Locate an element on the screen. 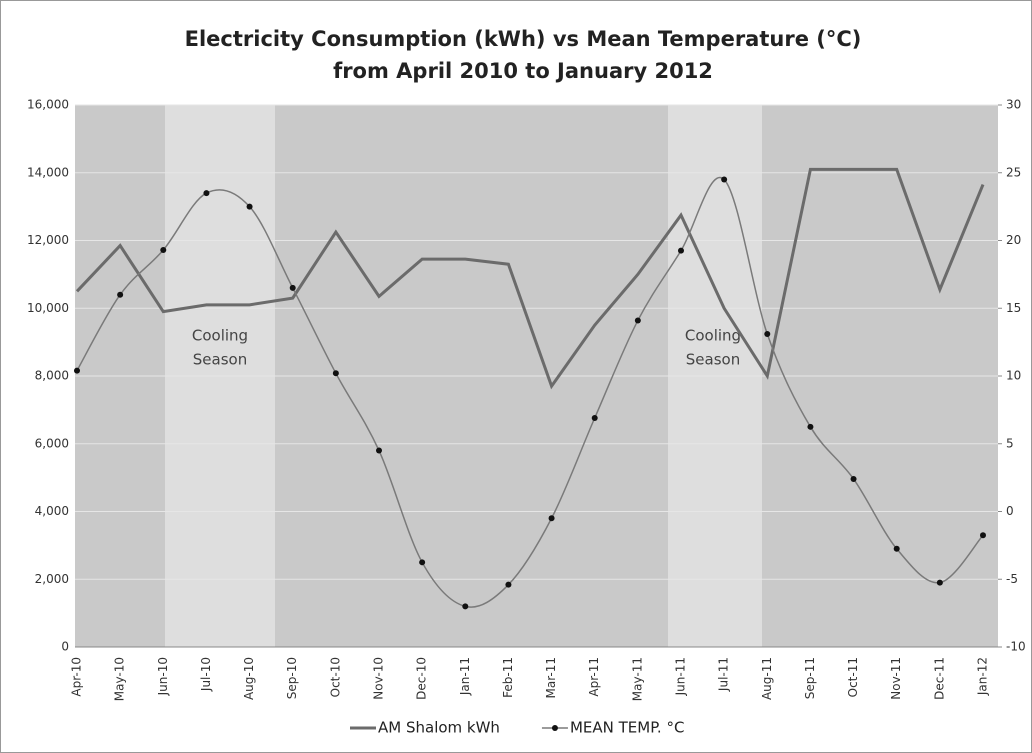 This screenshot has width=1032, height=753. y-tick-label: 6,000 is located at coordinates (52, 443).